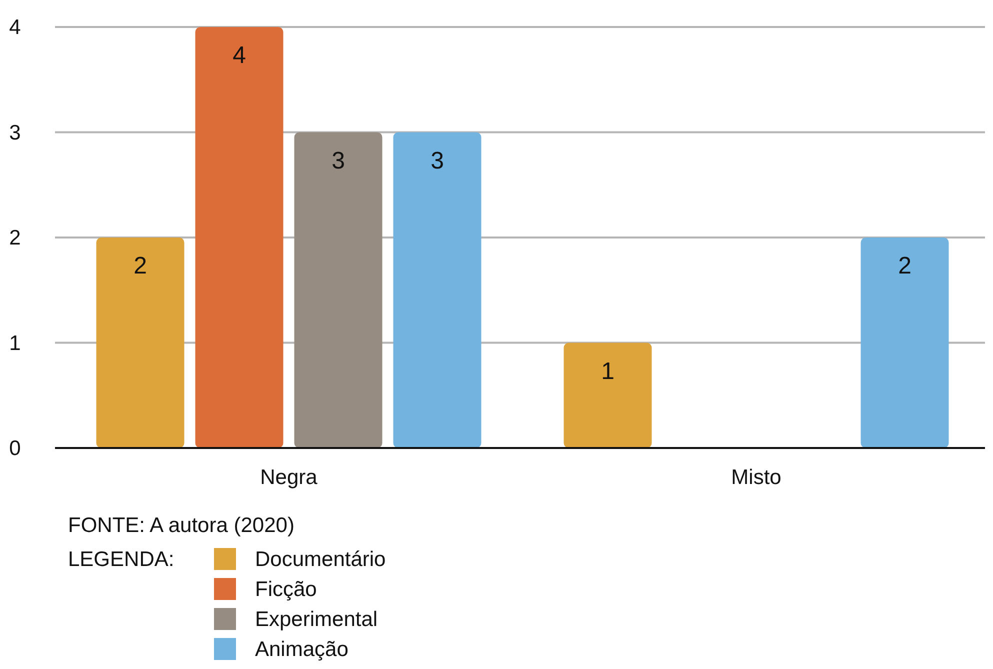 The image size is (993, 669). What do you see at coordinates (15, 27) in the screenshot?
I see `y-tick-label: 4` at bounding box center [15, 27].